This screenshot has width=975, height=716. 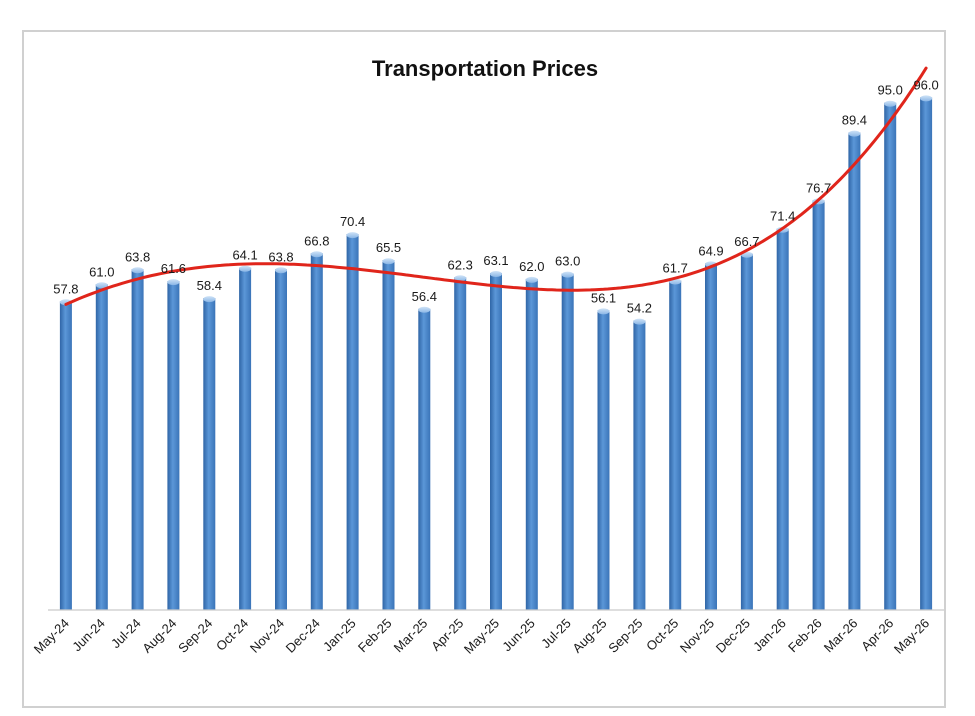 I want to click on data-label-Aug-25: 56.1, so click(x=603, y=297).